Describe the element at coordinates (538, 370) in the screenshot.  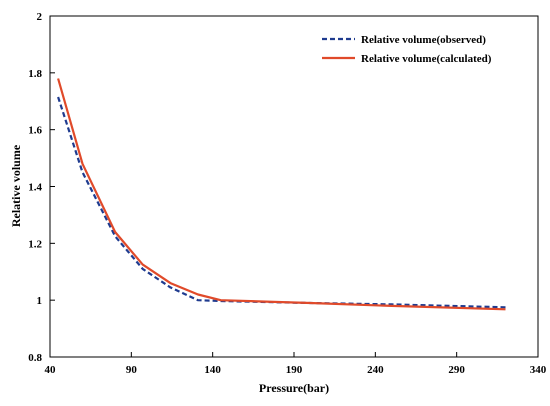
I see `x-tick-label: 340` at that location.